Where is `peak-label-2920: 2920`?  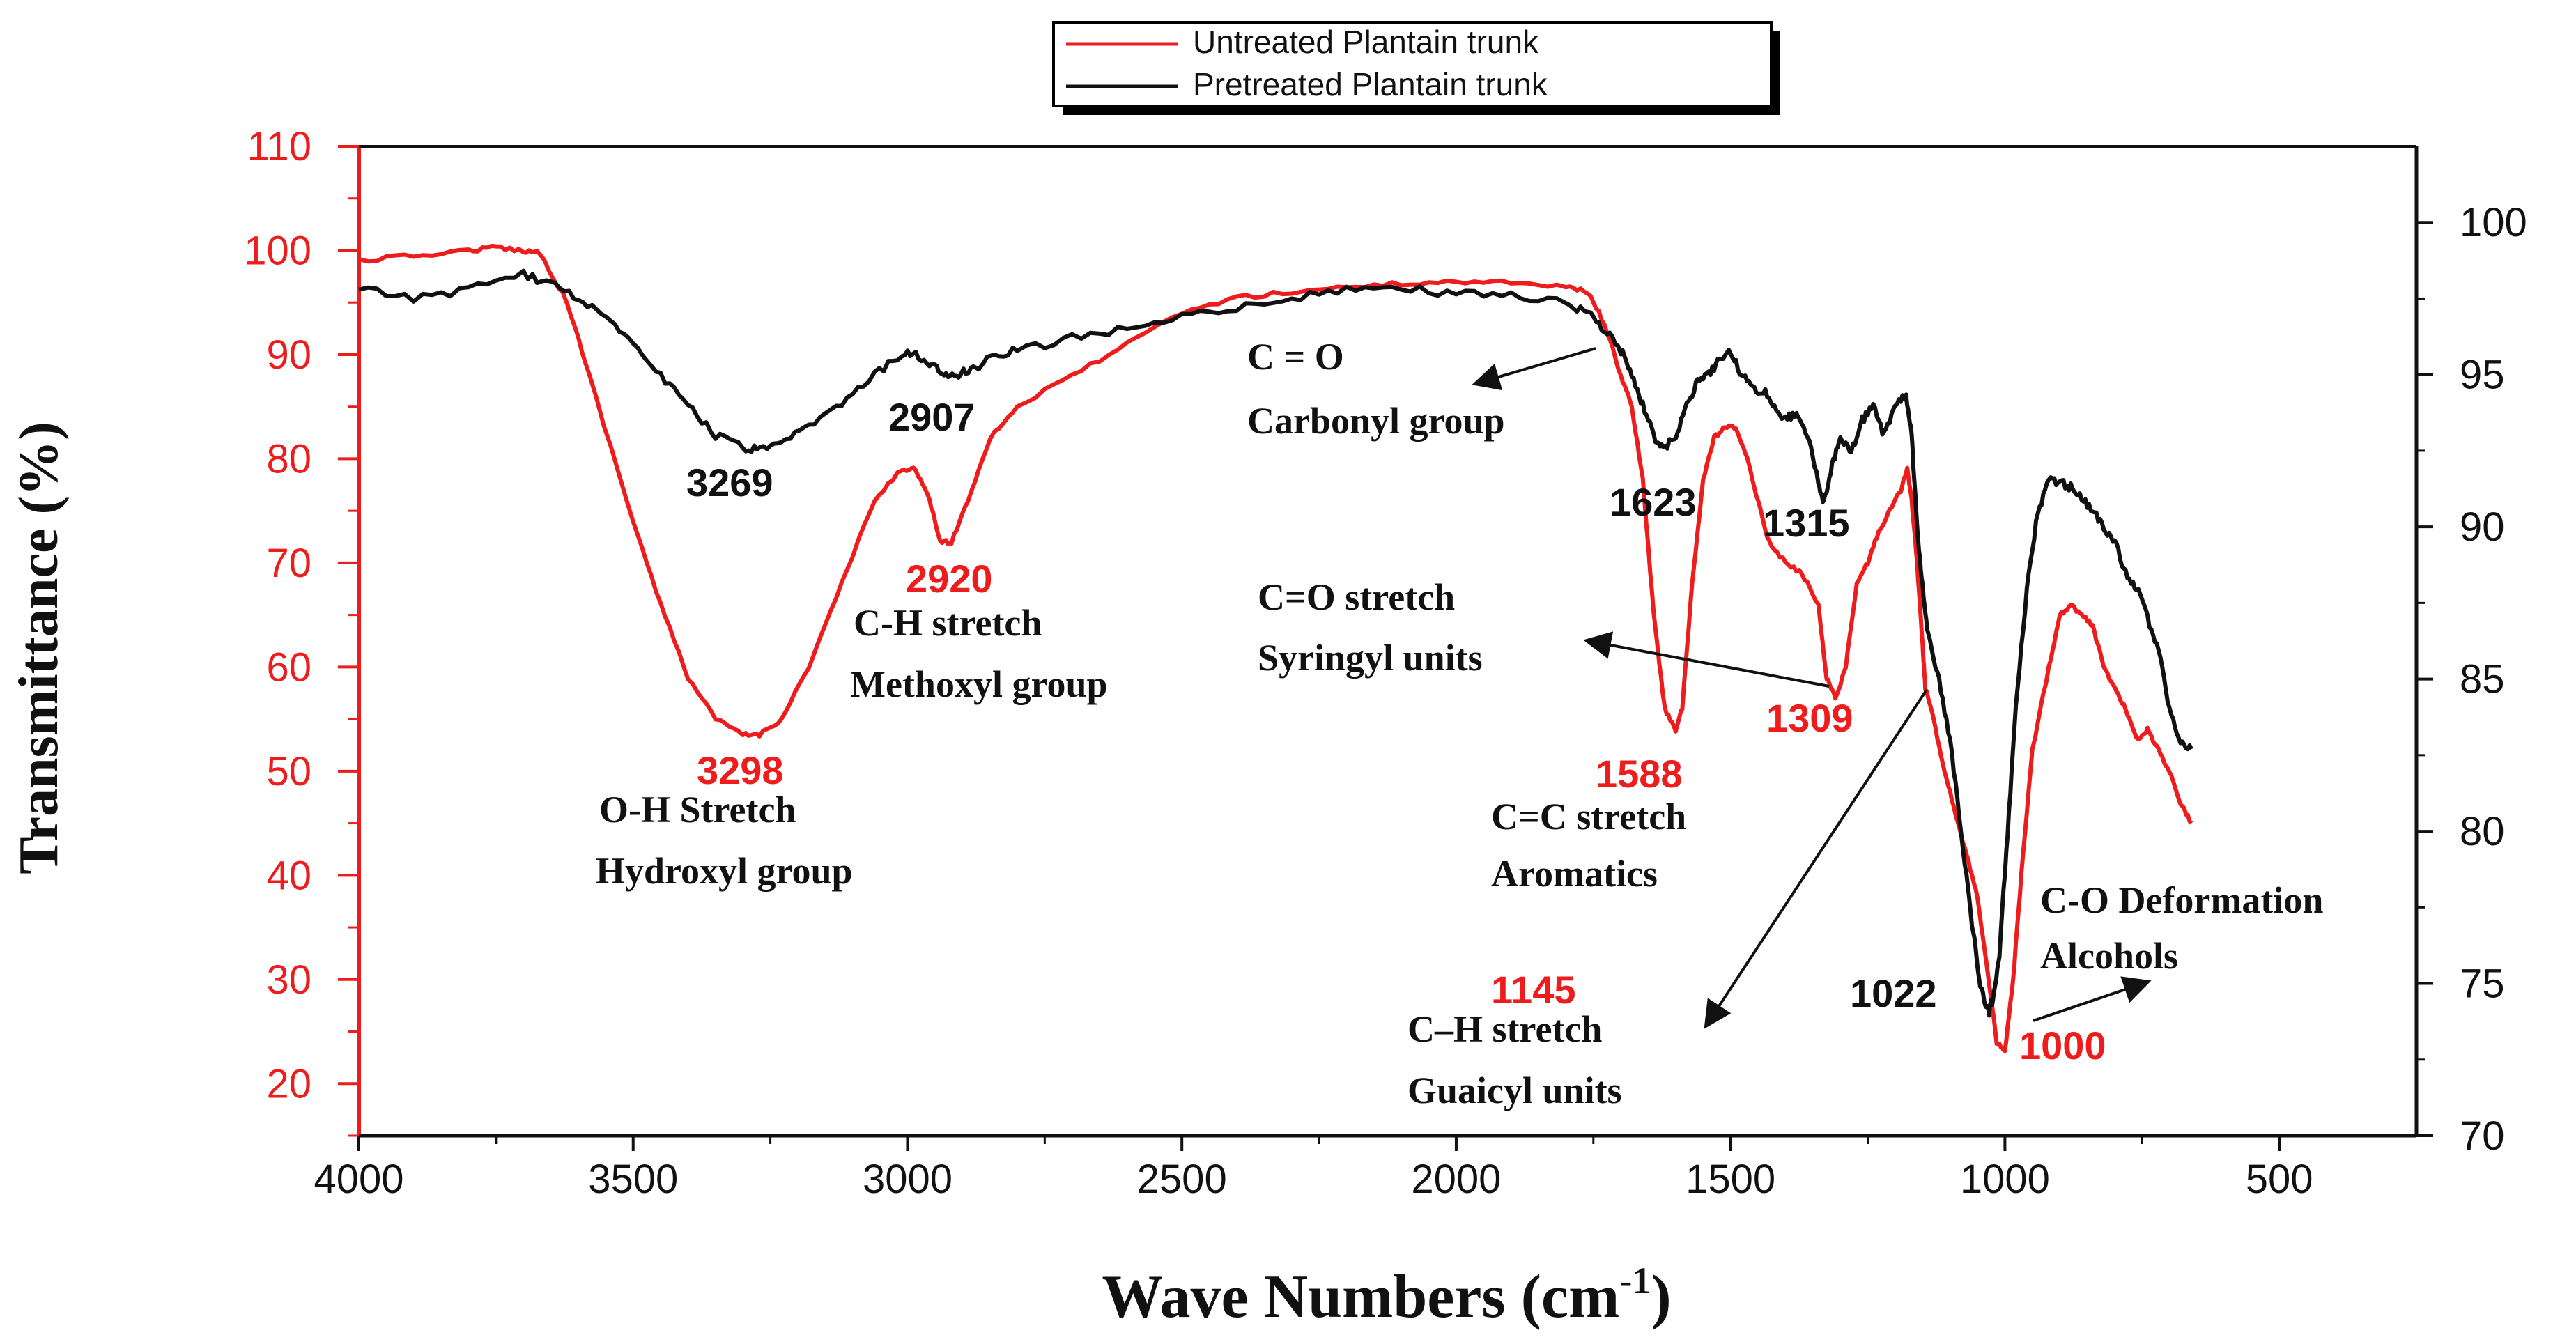
peak-label-2920: 2920 is located at coordinates (949, 579).